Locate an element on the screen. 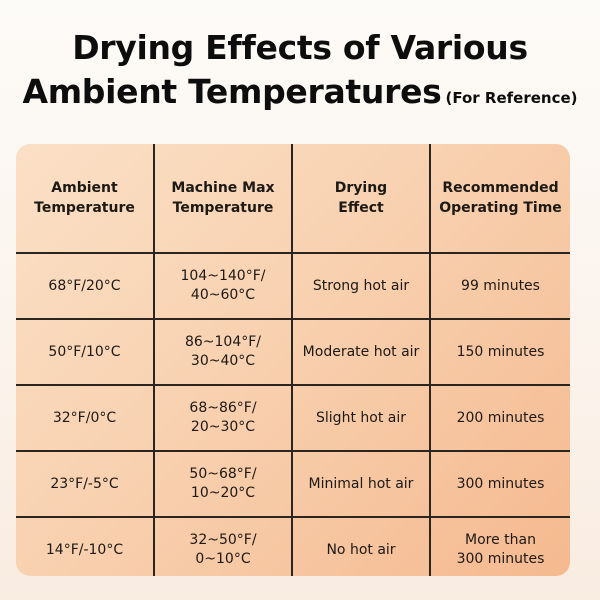 Image resolution: width=600 pixels, height=600 pixels. cell-machine-max: 86~104°F/ 30~40°C is located at coordinates (223, 352).